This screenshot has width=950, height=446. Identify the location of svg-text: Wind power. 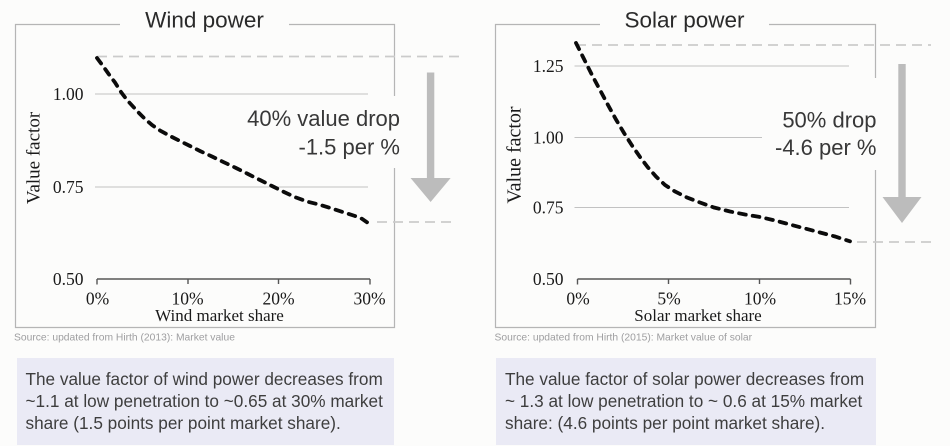
(204, 20).